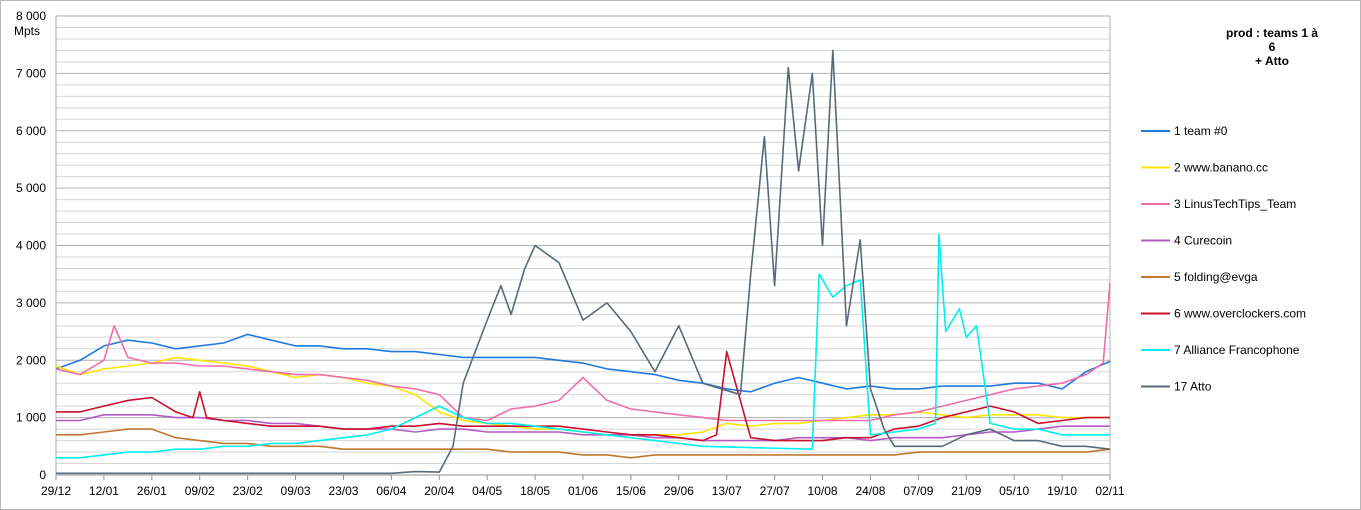  I want to click on x-tick-label: 23/02, so click(248, 491).